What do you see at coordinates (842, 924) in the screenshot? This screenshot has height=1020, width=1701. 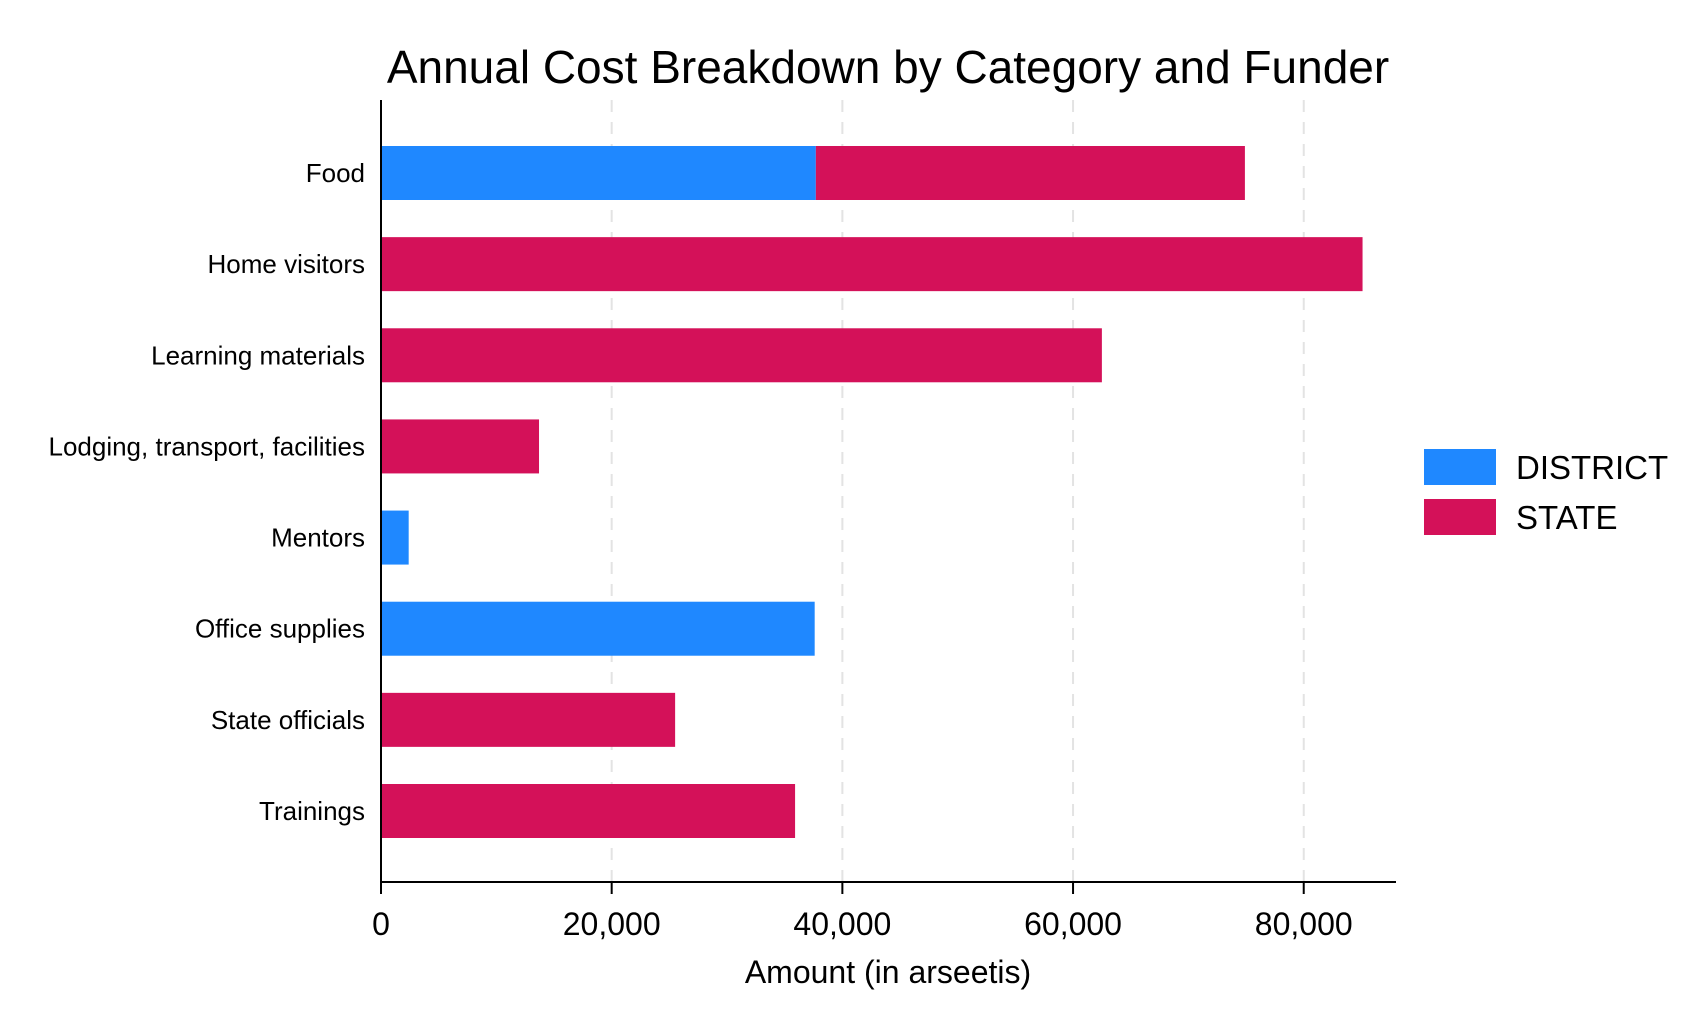 I see `x-tick-label: 40,000` at bounding box center [842, 924].